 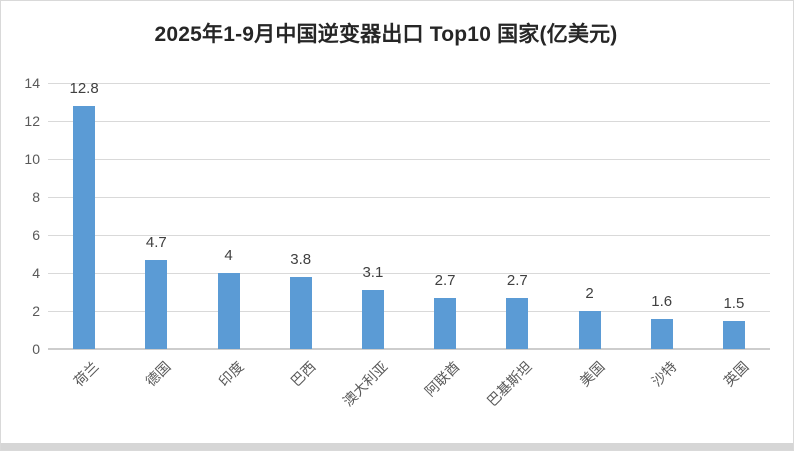 I want to click on y-tick-label: 10, so click(x=32, y=159).